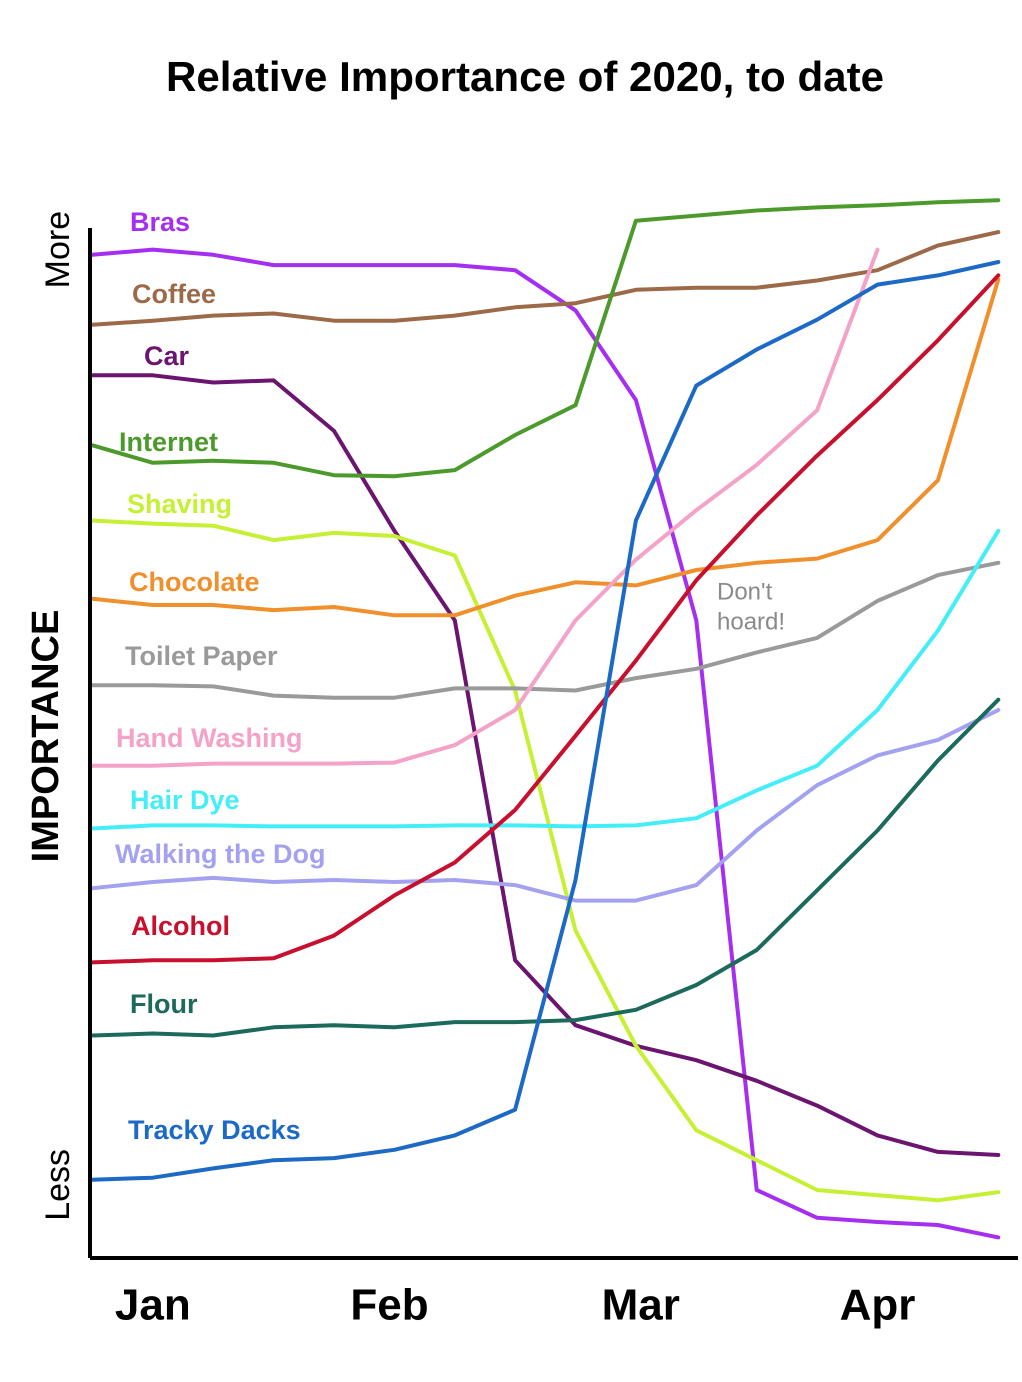 Image resolution: width=1022 pixels, height=1382 pixels. Describe the element at coordinates (153, 1305) in the screenshot. I see `x-tick-label: Jan` at that location.